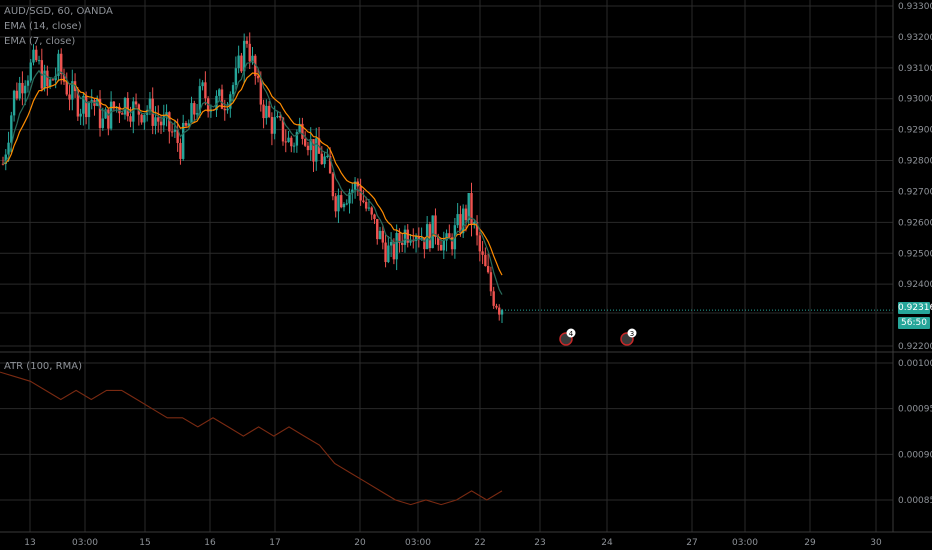  I want to click on ema14-legend: EMA (14, close), so click(43, 26).